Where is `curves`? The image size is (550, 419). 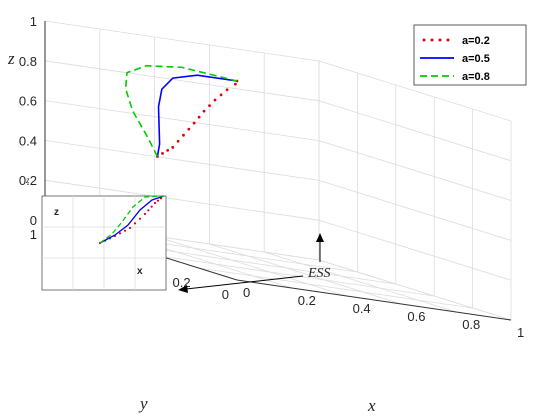 curves is located at coordinates (181, 111).